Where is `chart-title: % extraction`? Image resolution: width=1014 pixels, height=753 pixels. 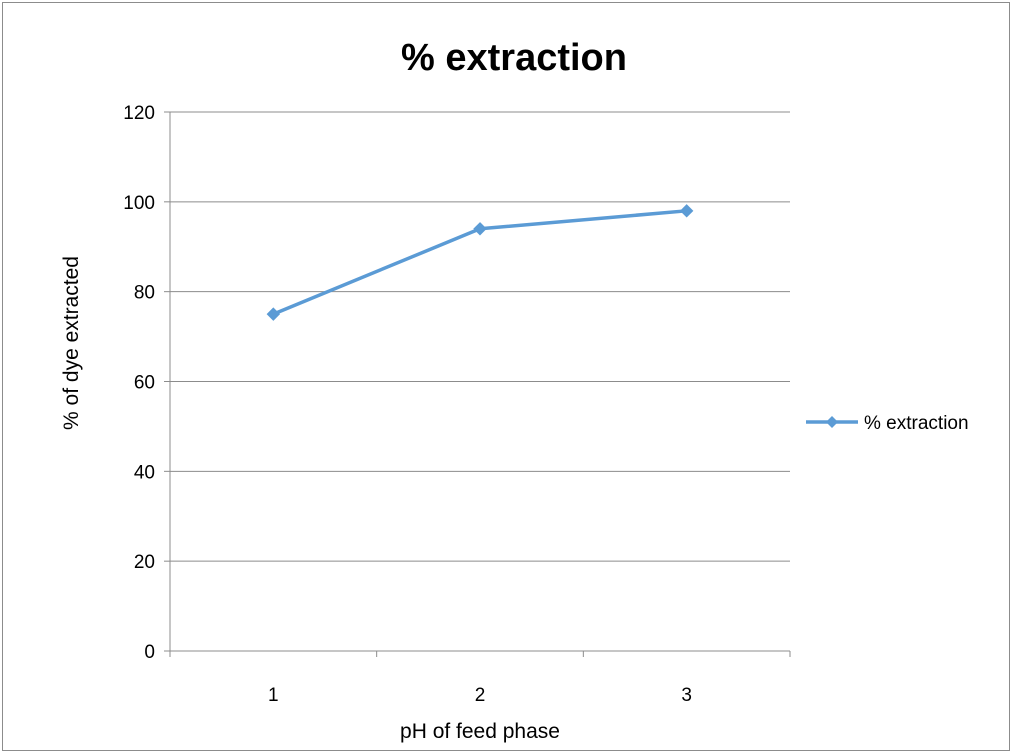
chart-title: % extraction is located at coordinates (514, 58).